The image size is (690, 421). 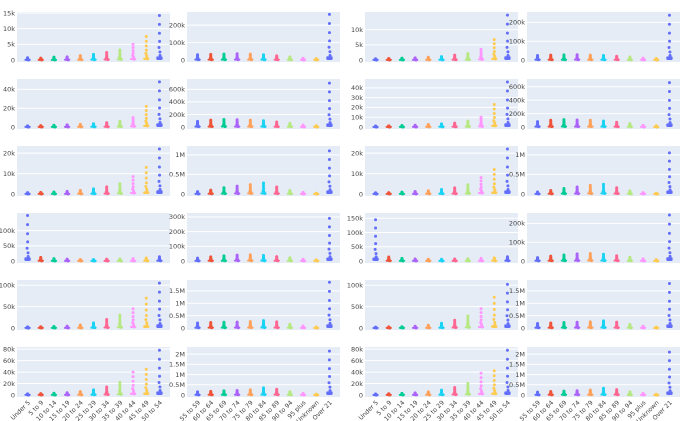 What do you see at coordinates (537, 393) in the screenshot?
I see `category-1-points` at bounding box center [537, 393].